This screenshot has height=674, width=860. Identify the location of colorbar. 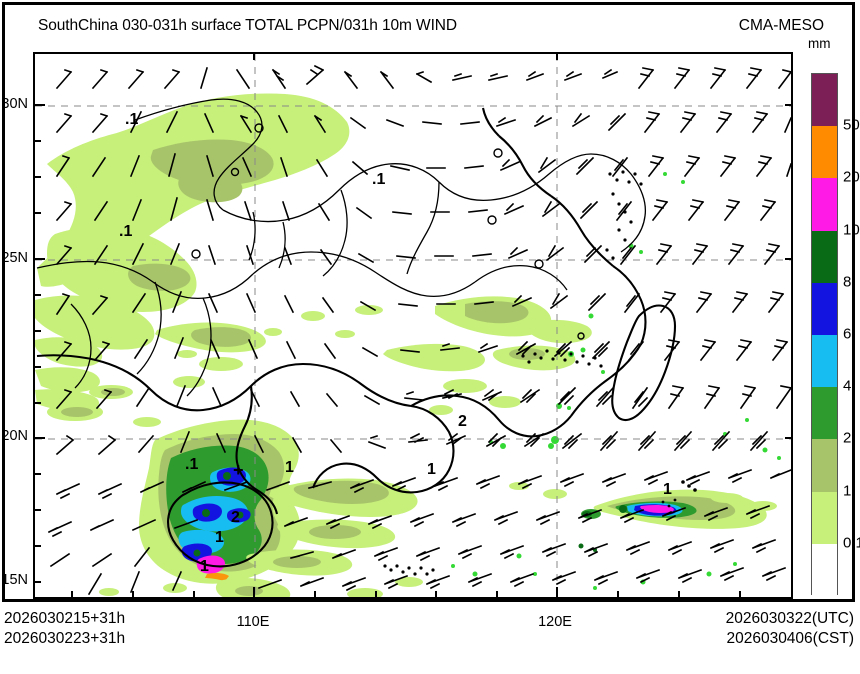
(824, 334).